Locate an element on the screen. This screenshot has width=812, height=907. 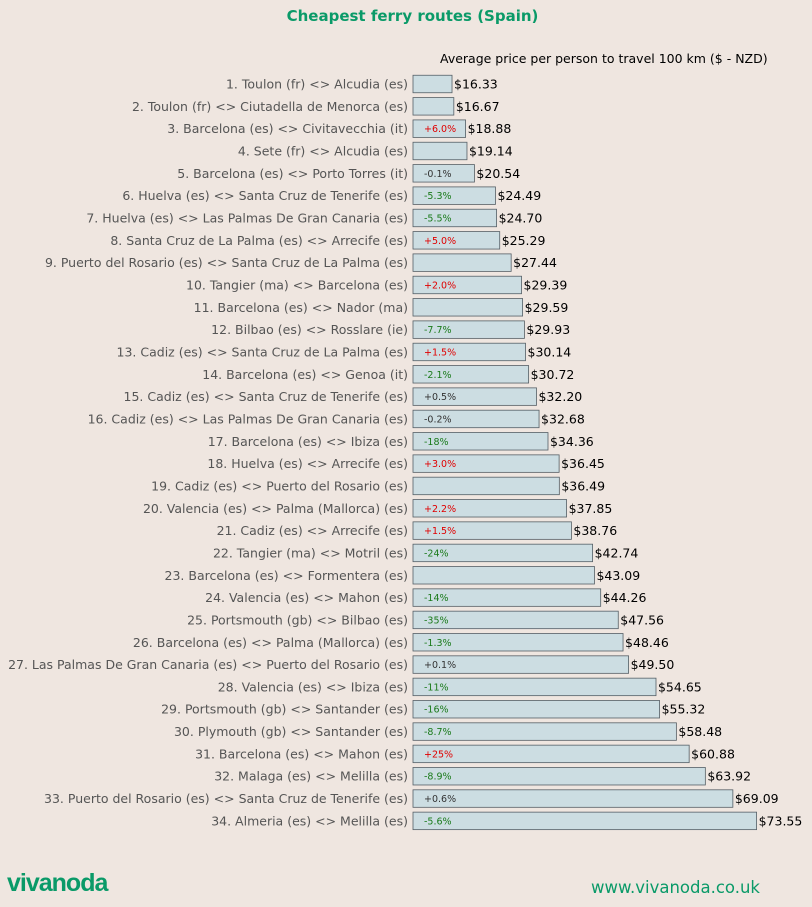
price-change-label: -5.6% is located at coordinates (438, 821).